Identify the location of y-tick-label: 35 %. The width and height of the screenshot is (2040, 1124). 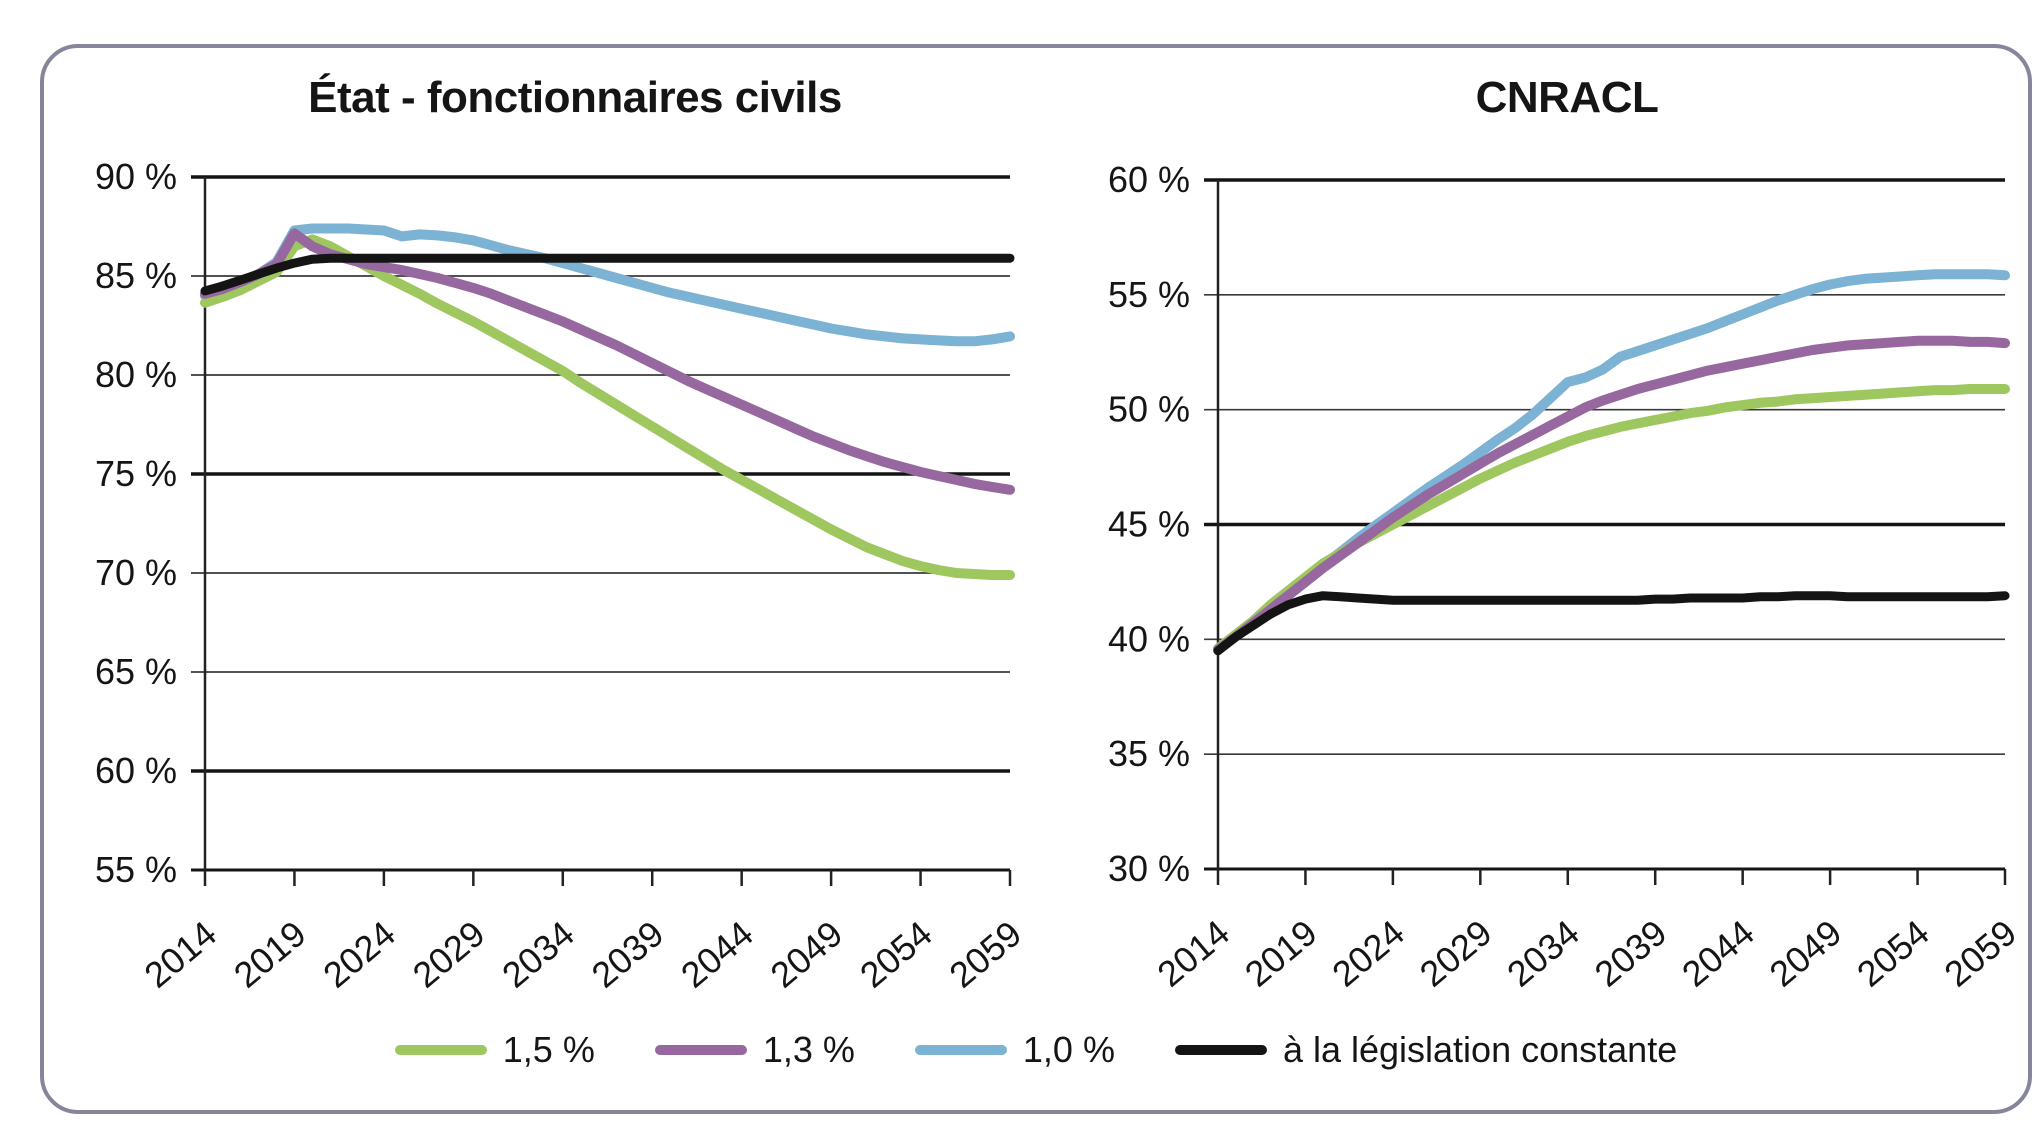
(1149, 753).